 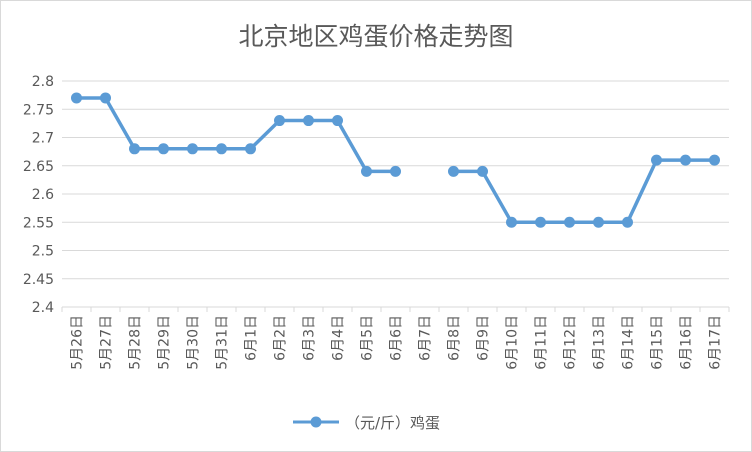 I want to click on y-axis: 2.4 2.45 2.5 2.55 2.6 2.65 2.7 2.75 2.8, so click(x=38, y=195).